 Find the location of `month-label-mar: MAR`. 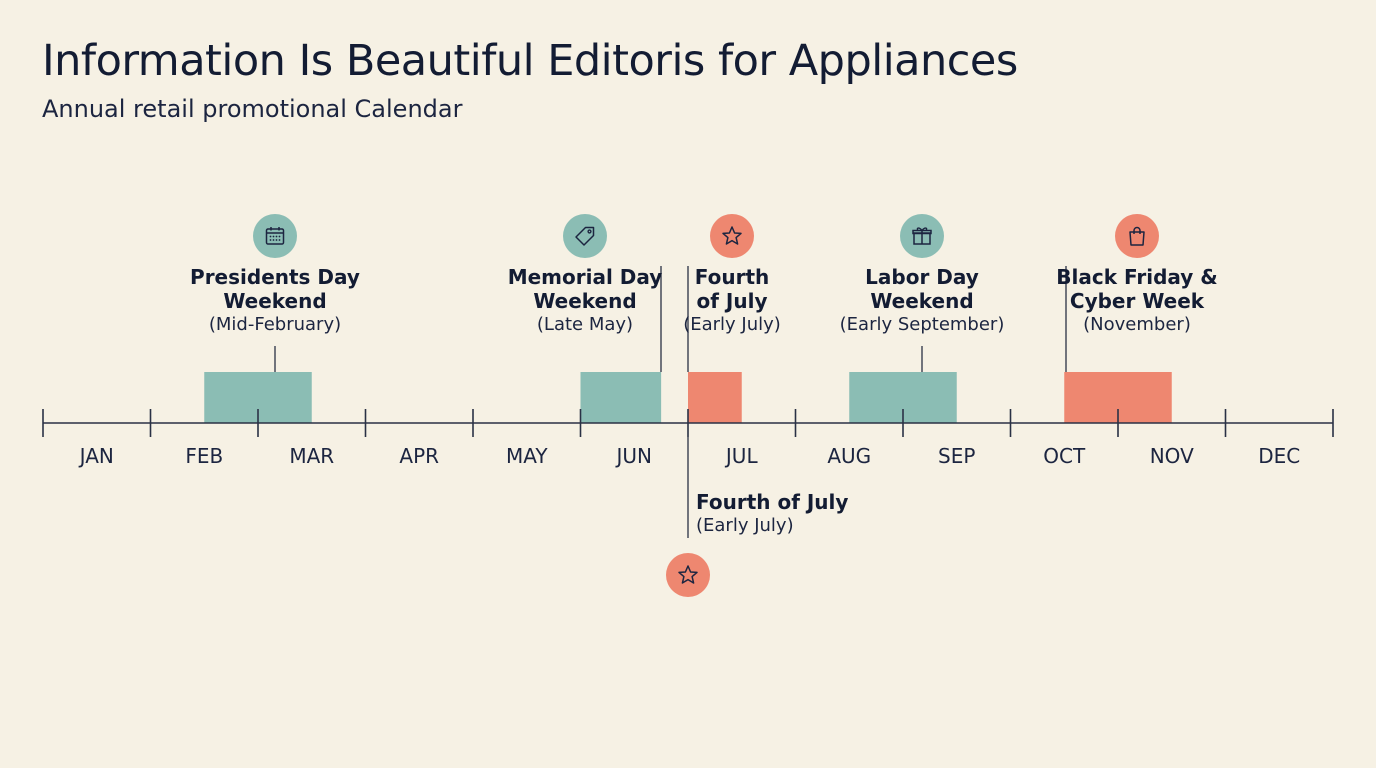

month-label-mar: MAR is located at coordinates (312, 456).